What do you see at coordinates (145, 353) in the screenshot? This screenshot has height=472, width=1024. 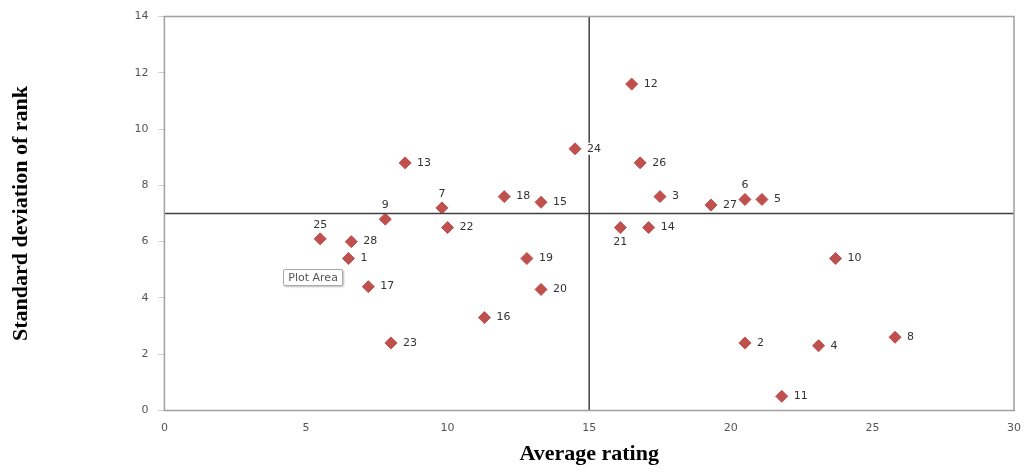 I see `y-tick-label: 2` at bounding box center [145, 353].